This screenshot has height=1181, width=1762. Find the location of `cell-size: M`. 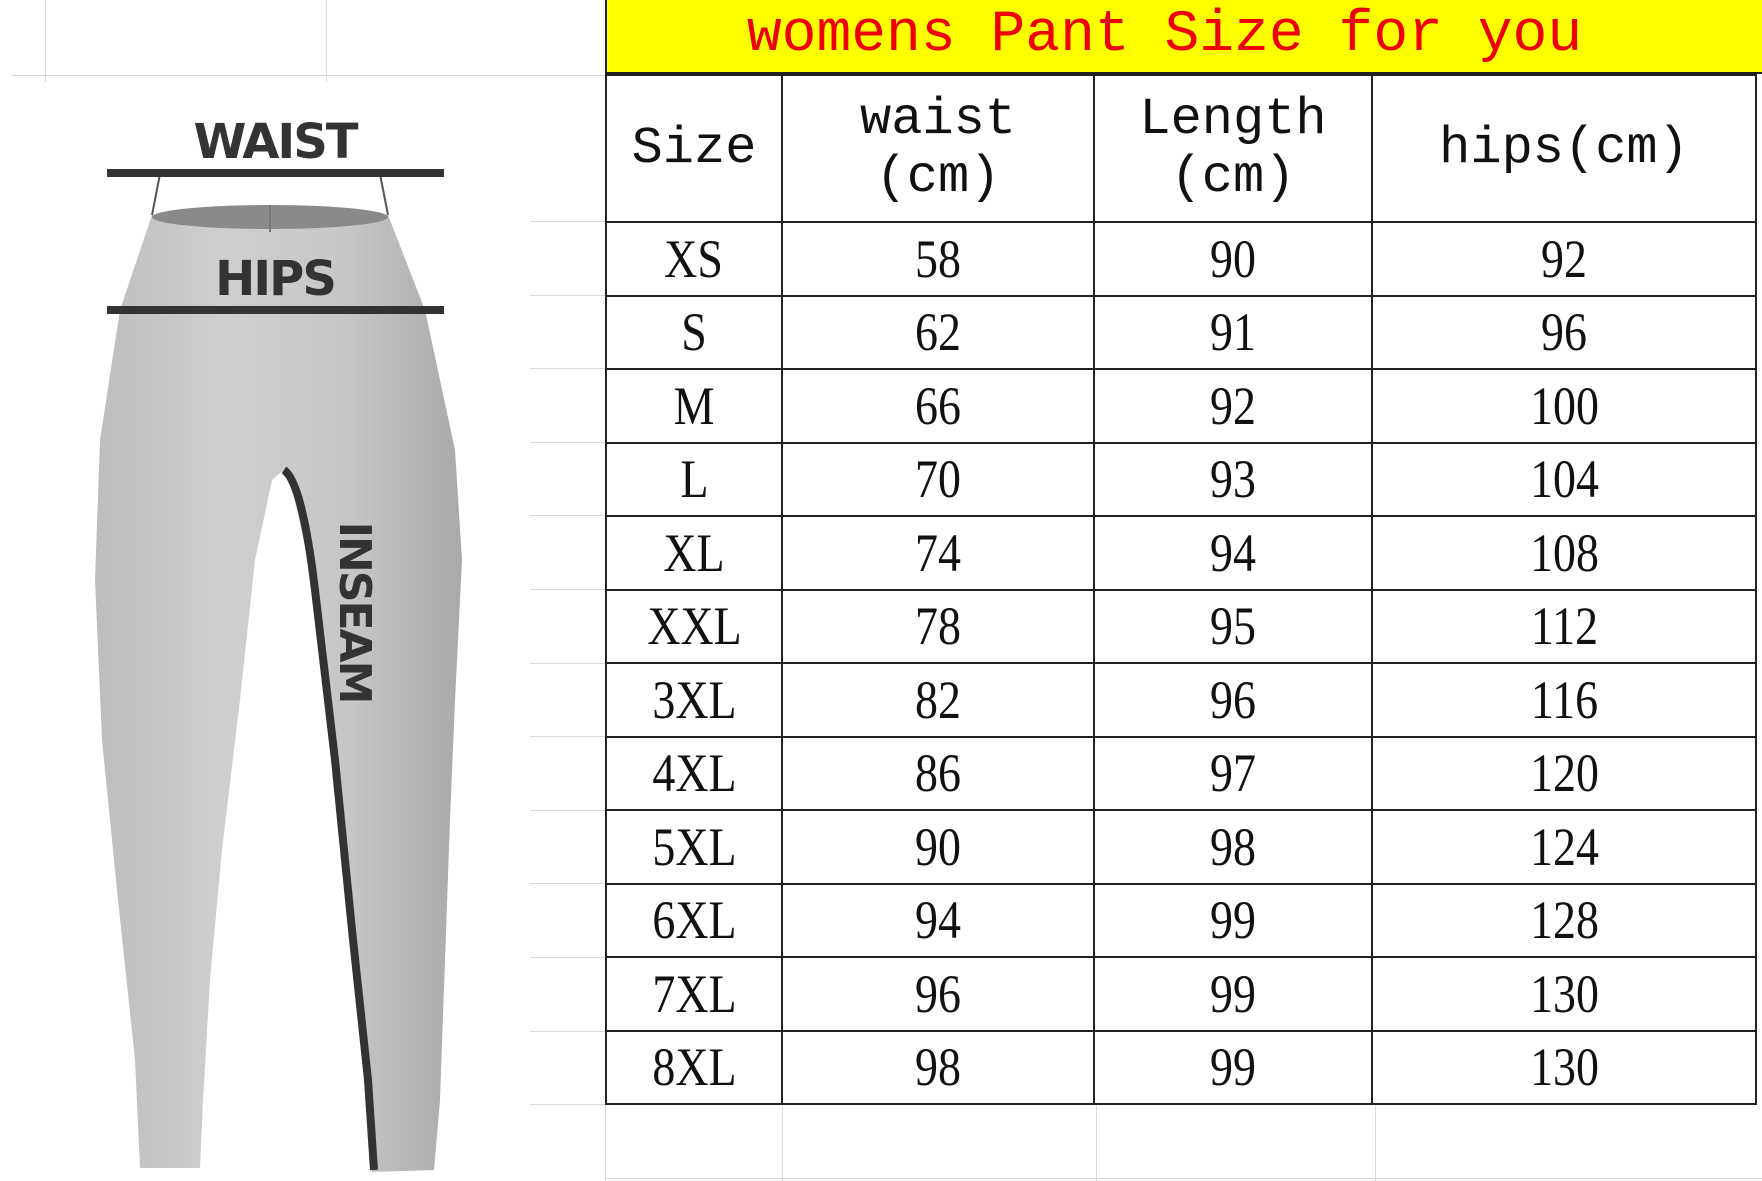

cell-size: M is located at coordinates (694, 406).